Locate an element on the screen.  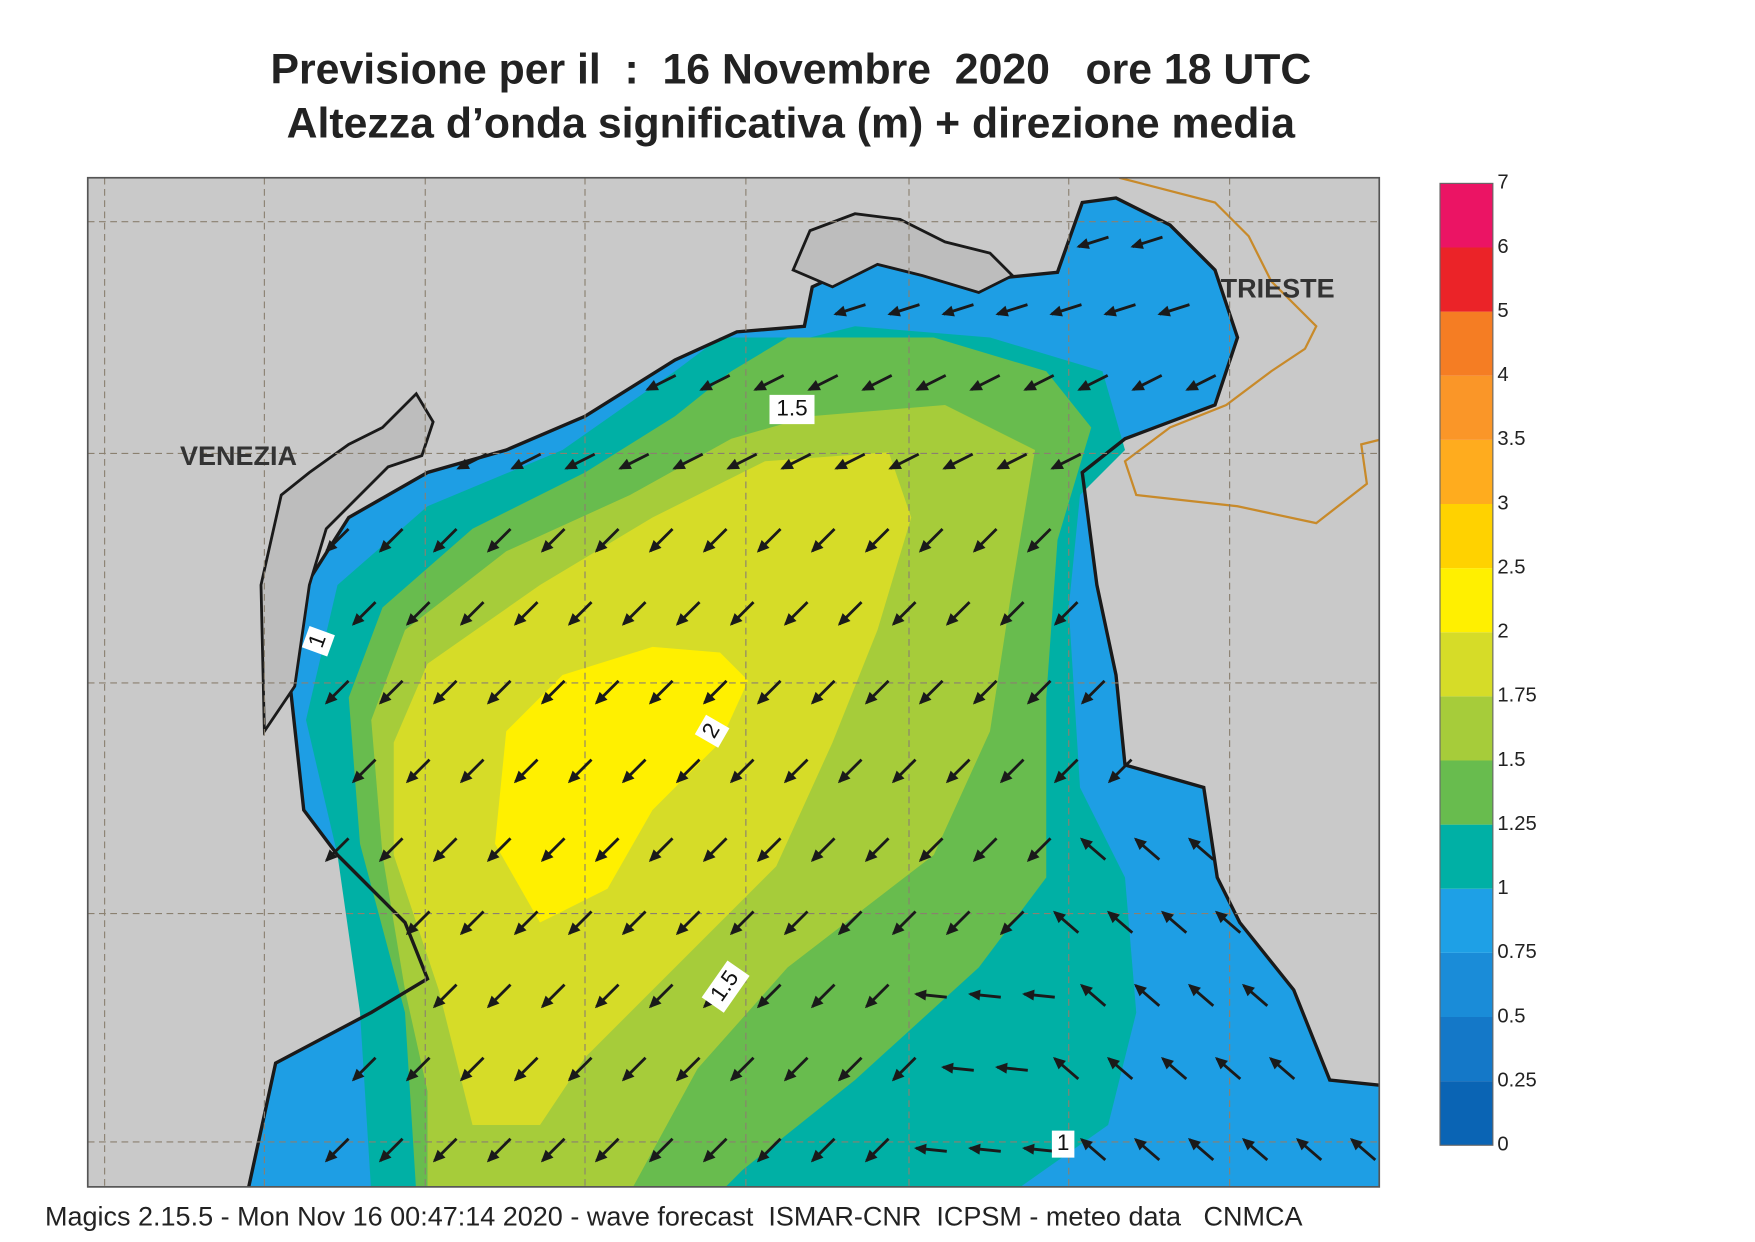
legend-label: 7 is located at coordinates (1502, 183).